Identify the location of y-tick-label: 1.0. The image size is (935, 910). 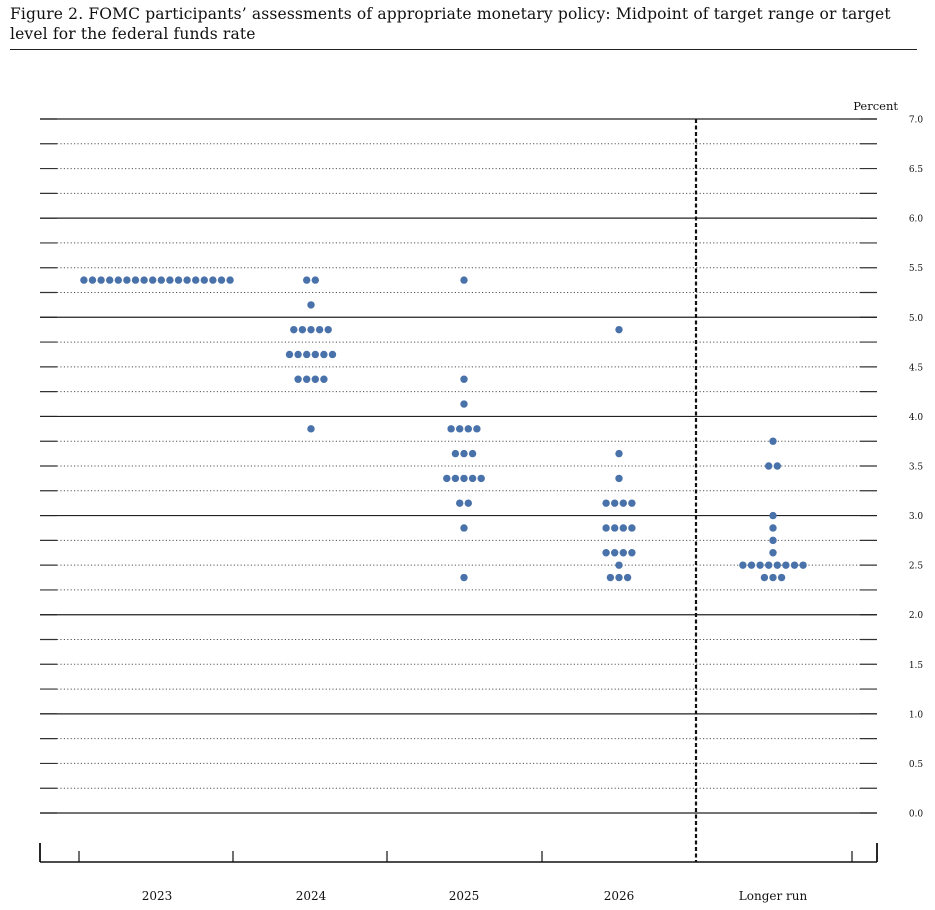
(916, 715).